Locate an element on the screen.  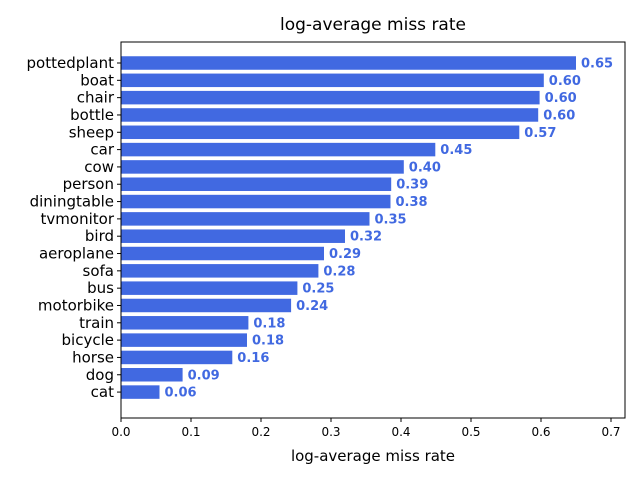
bar-bird is located at coordinates (233, 236).